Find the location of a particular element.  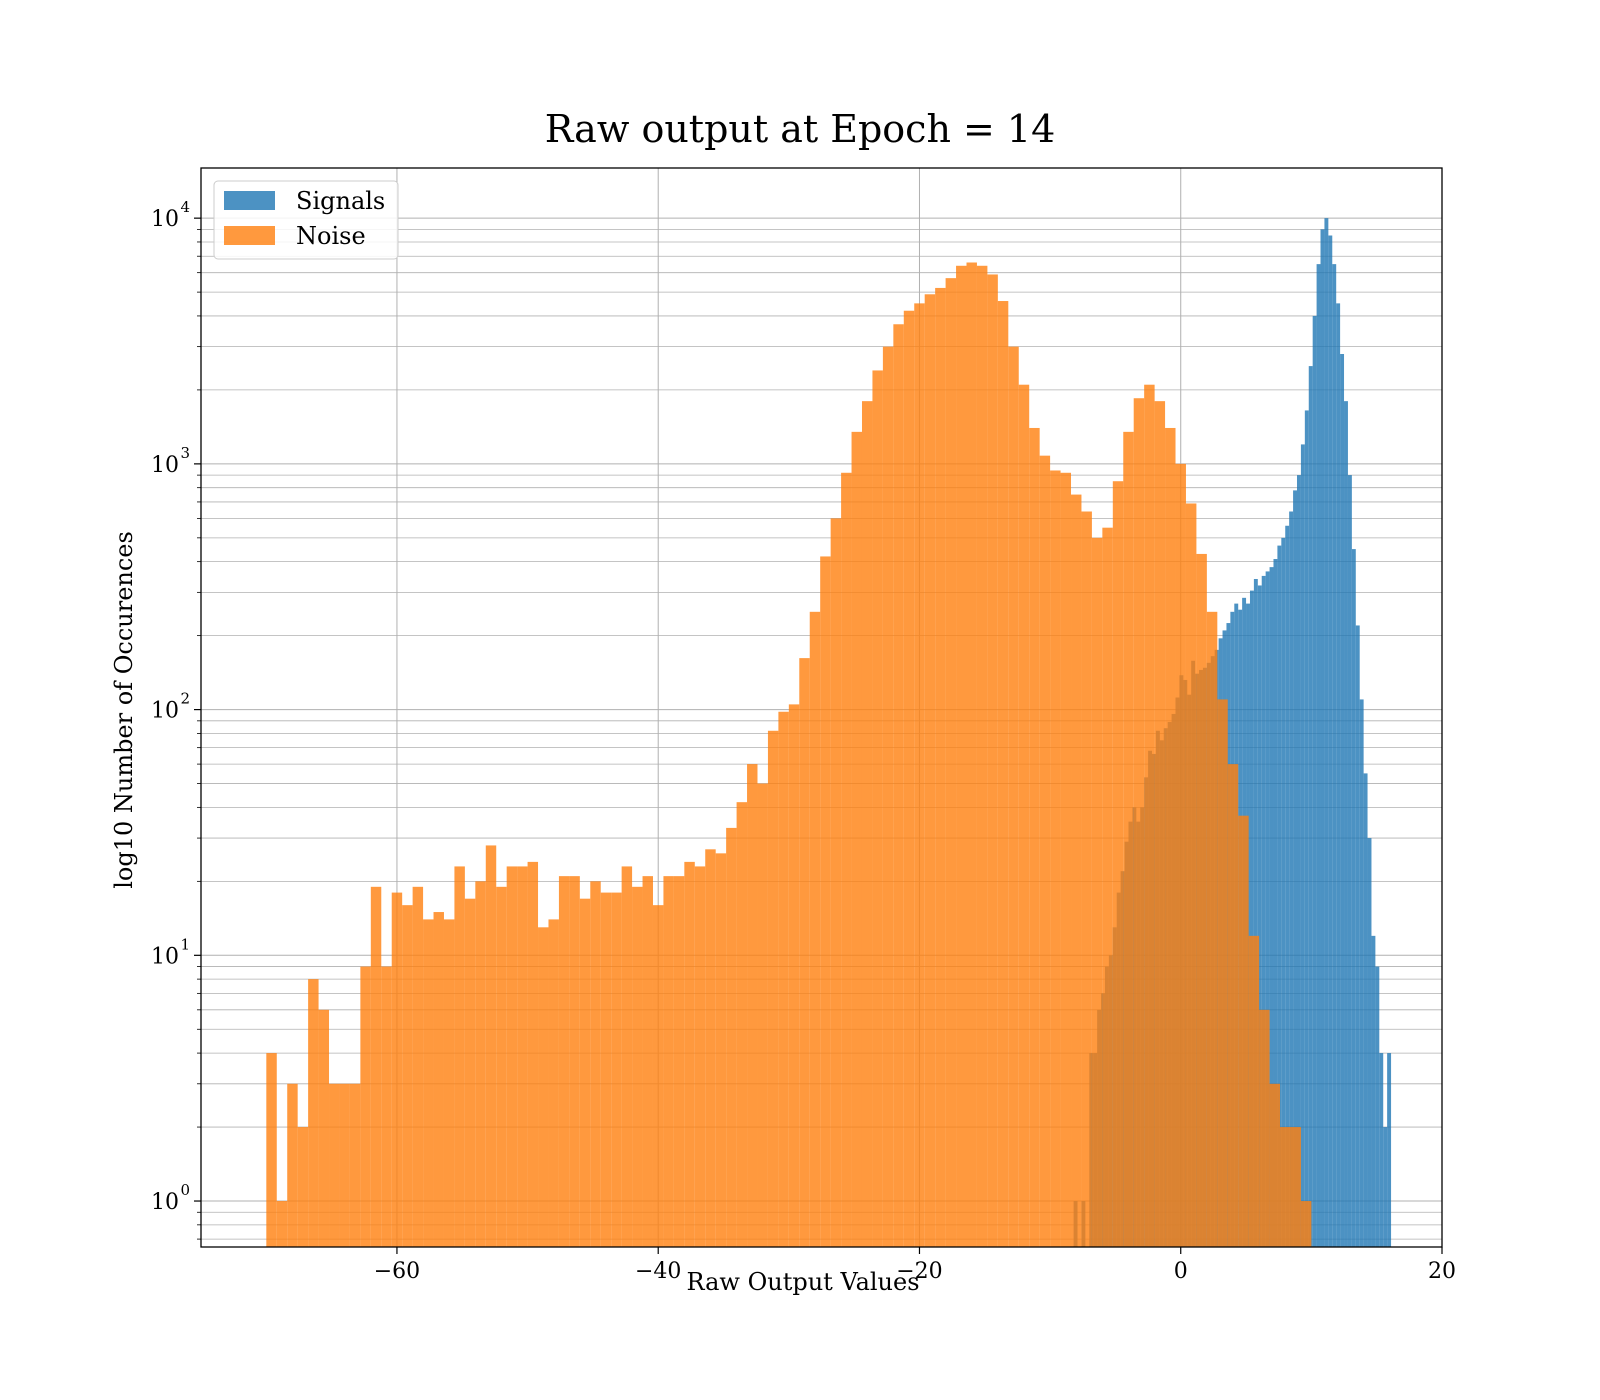

y-axis-label: log10 Number of Occurences is located at coordinates (124, 710).